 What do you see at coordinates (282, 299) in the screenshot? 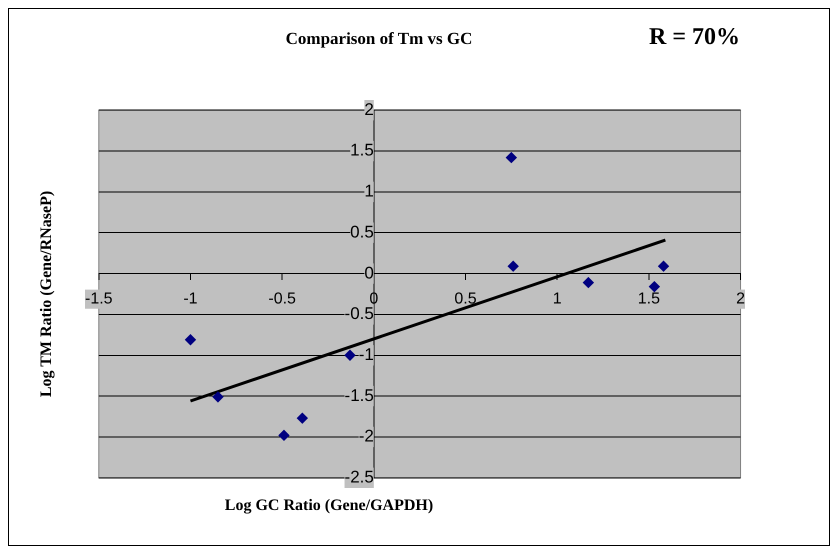
I see `x-tick-label: -0.5` at bounding box center [282, 299].